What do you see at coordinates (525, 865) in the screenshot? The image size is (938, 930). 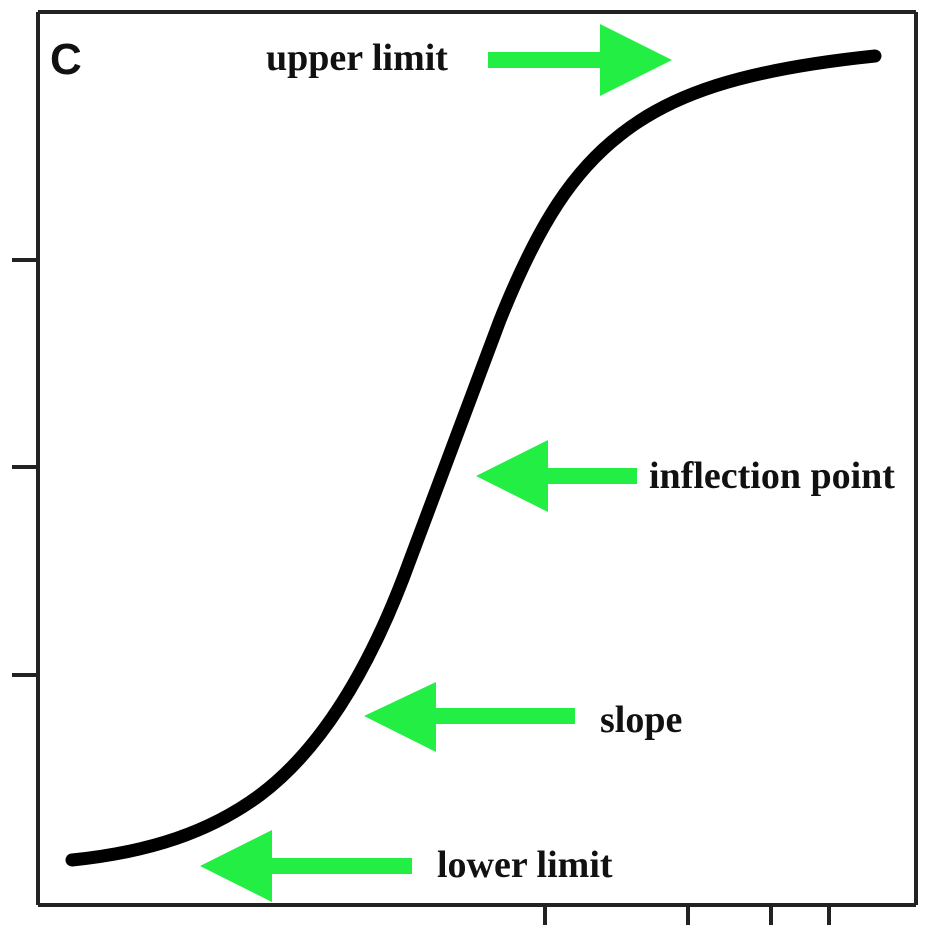 I see `lower-limit-label: lower limit` at bounding box center [525, 865].